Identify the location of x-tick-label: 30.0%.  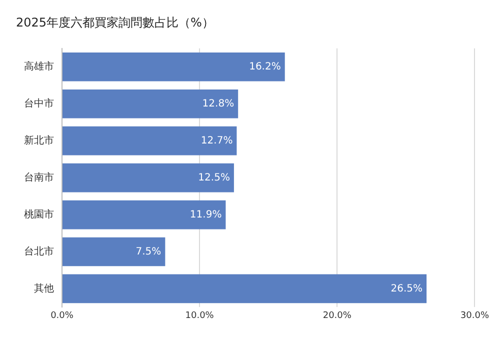
(475, 315).